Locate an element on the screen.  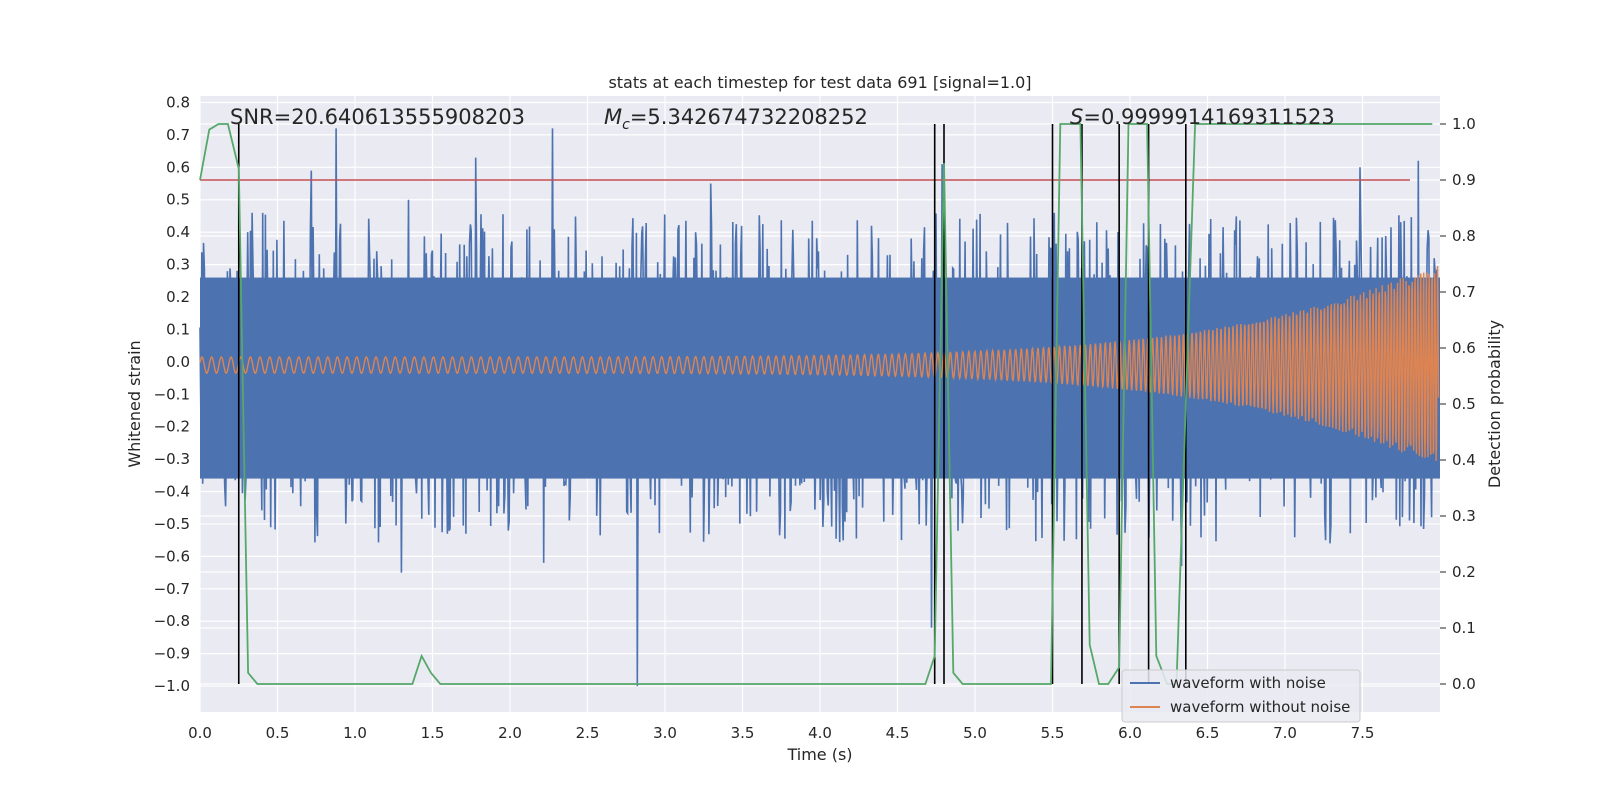
x-tick-label: 3.5 is located at coordinates (743, 733).